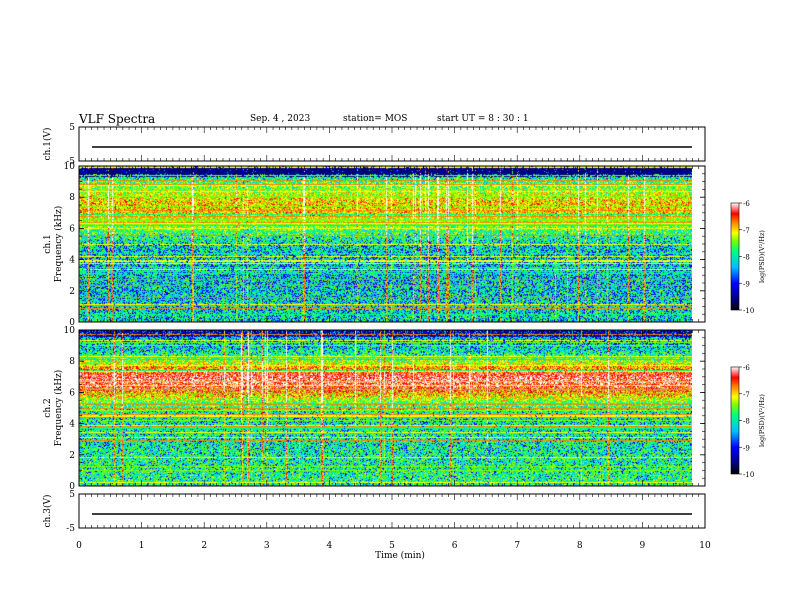 Image resolution: width=792 pixels, height=612 pixels. What do you see at coordinates (517, 546) in the screenshot?
I see `x-tick-label: 7` at bounding box center [517, 546].